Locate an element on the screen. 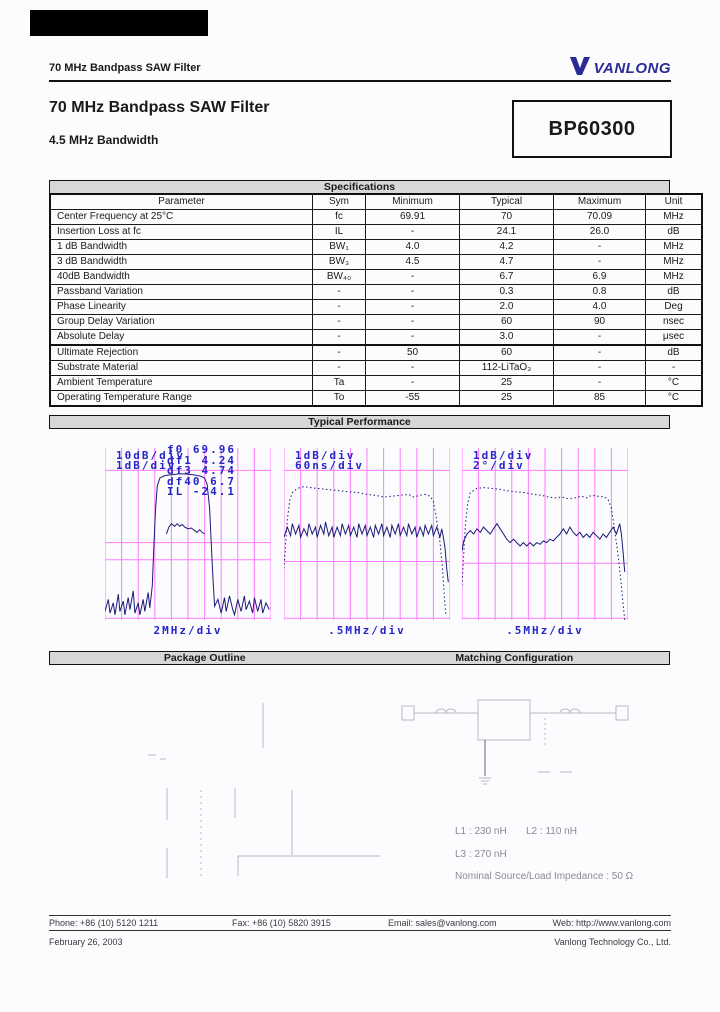  scale-labels: 1dB/div 60ns/div is located at coordinates (329, 460).